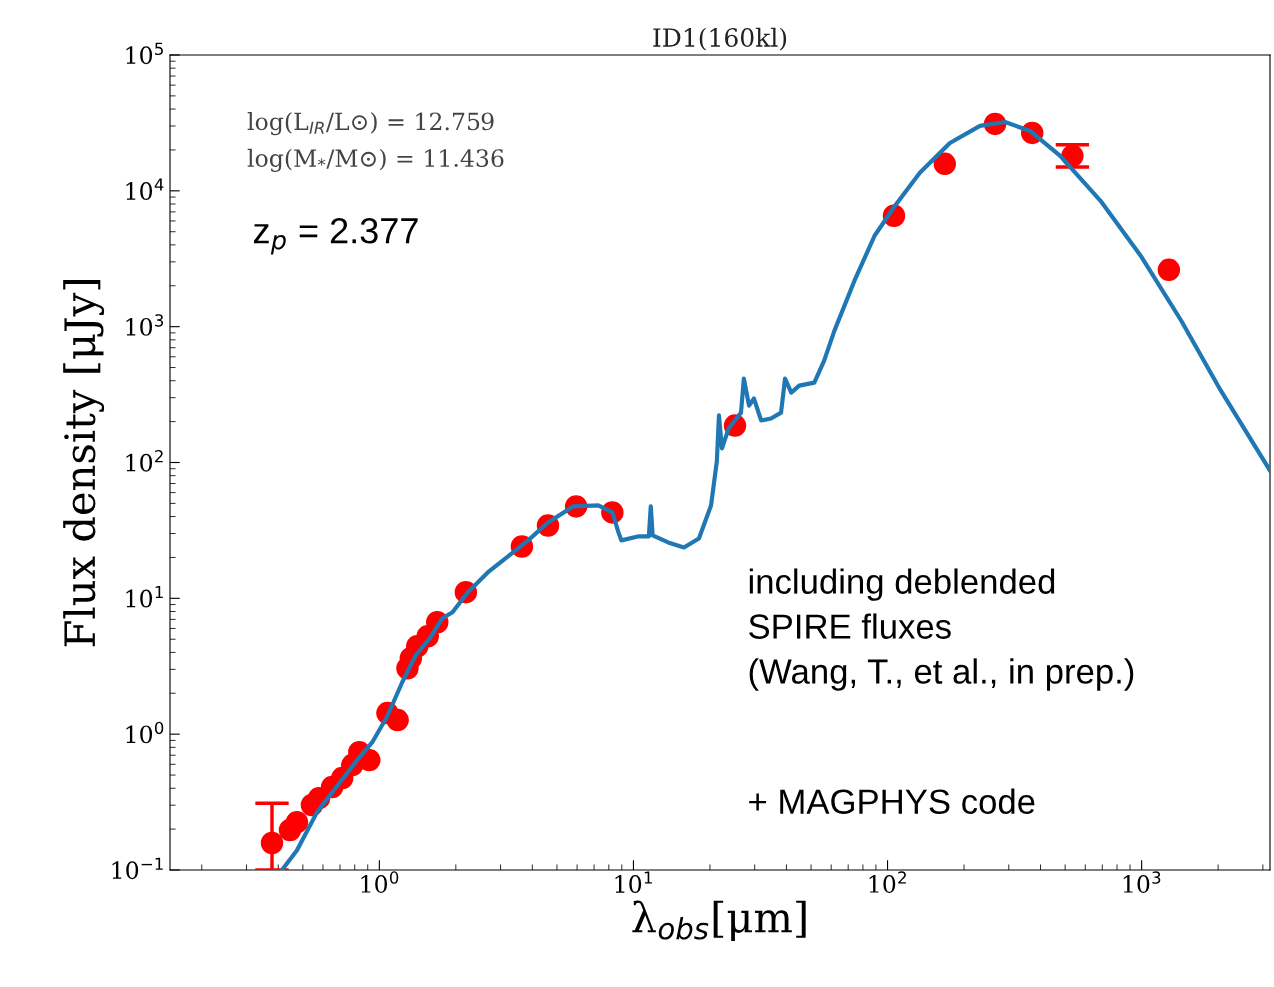 The height and width of the screenshot is (987, 1274). I want to click on annotation: + MAGPHYS code, so click(892, 801).